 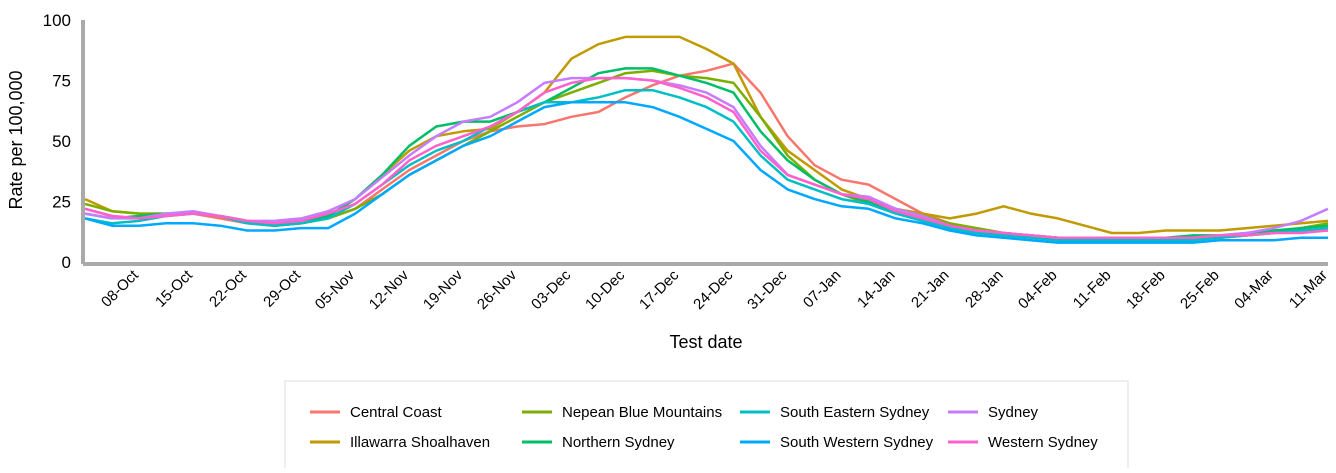 I want to click on x-tick-label: 25-Feb, so click(x=1200, y=290).